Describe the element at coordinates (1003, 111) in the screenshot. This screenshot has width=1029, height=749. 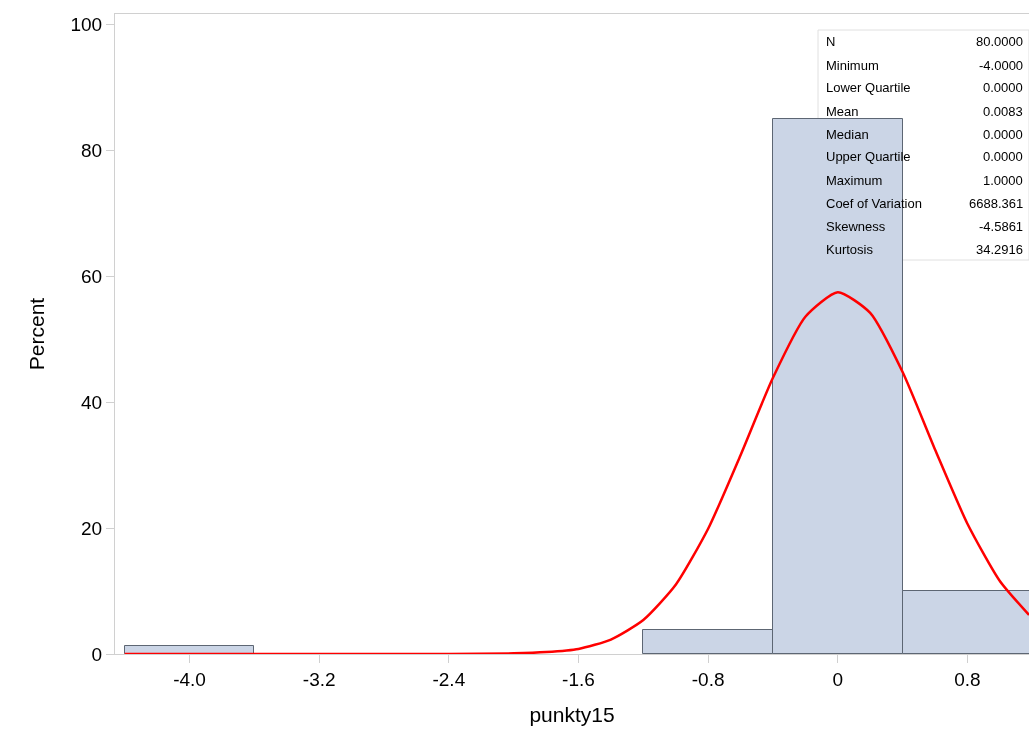
I see `annotation: 0.0083` at that location.